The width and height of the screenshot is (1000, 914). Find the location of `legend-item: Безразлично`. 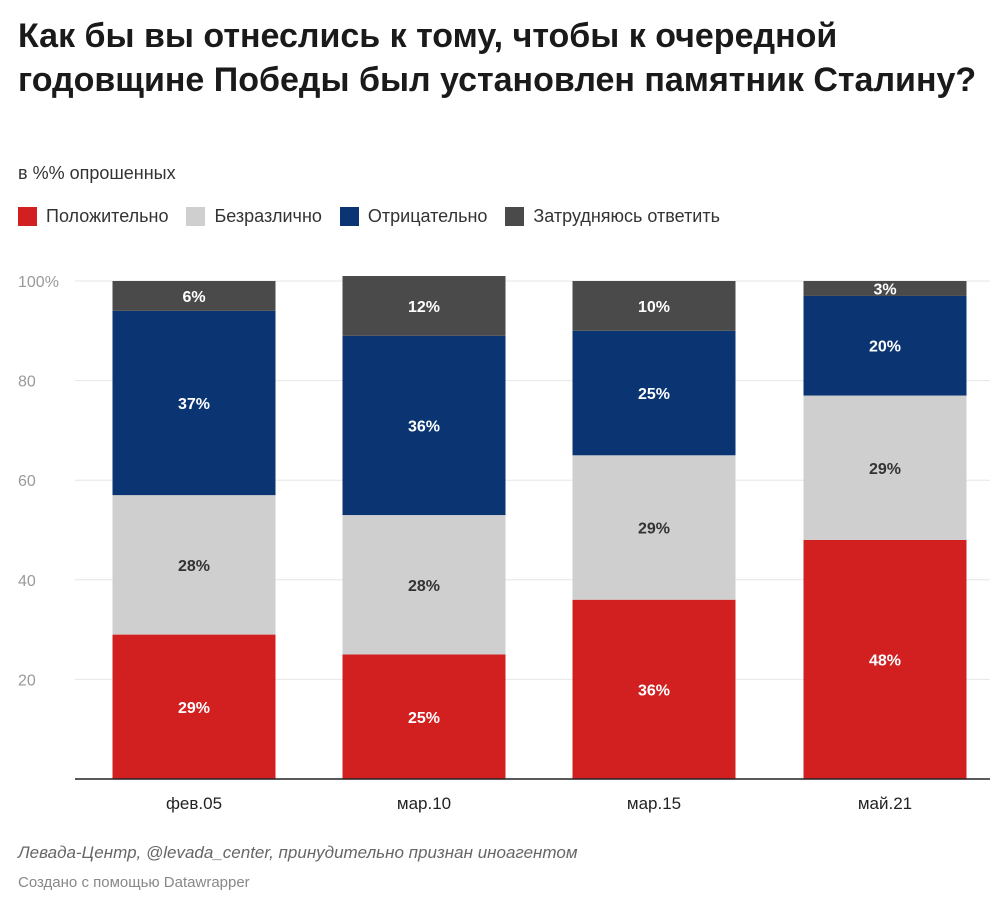

legend-item: Безразлично is located at coordinates (254, 216).